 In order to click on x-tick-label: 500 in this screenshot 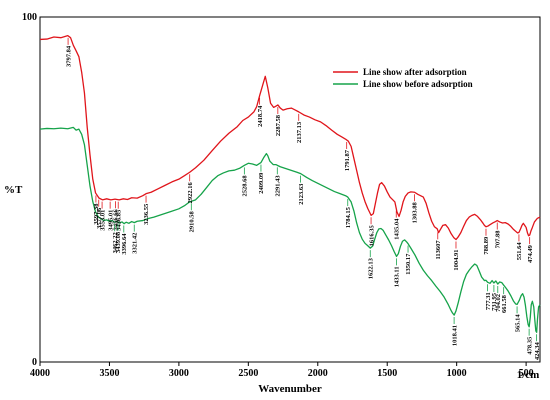, I will do `click(526, 373)`.